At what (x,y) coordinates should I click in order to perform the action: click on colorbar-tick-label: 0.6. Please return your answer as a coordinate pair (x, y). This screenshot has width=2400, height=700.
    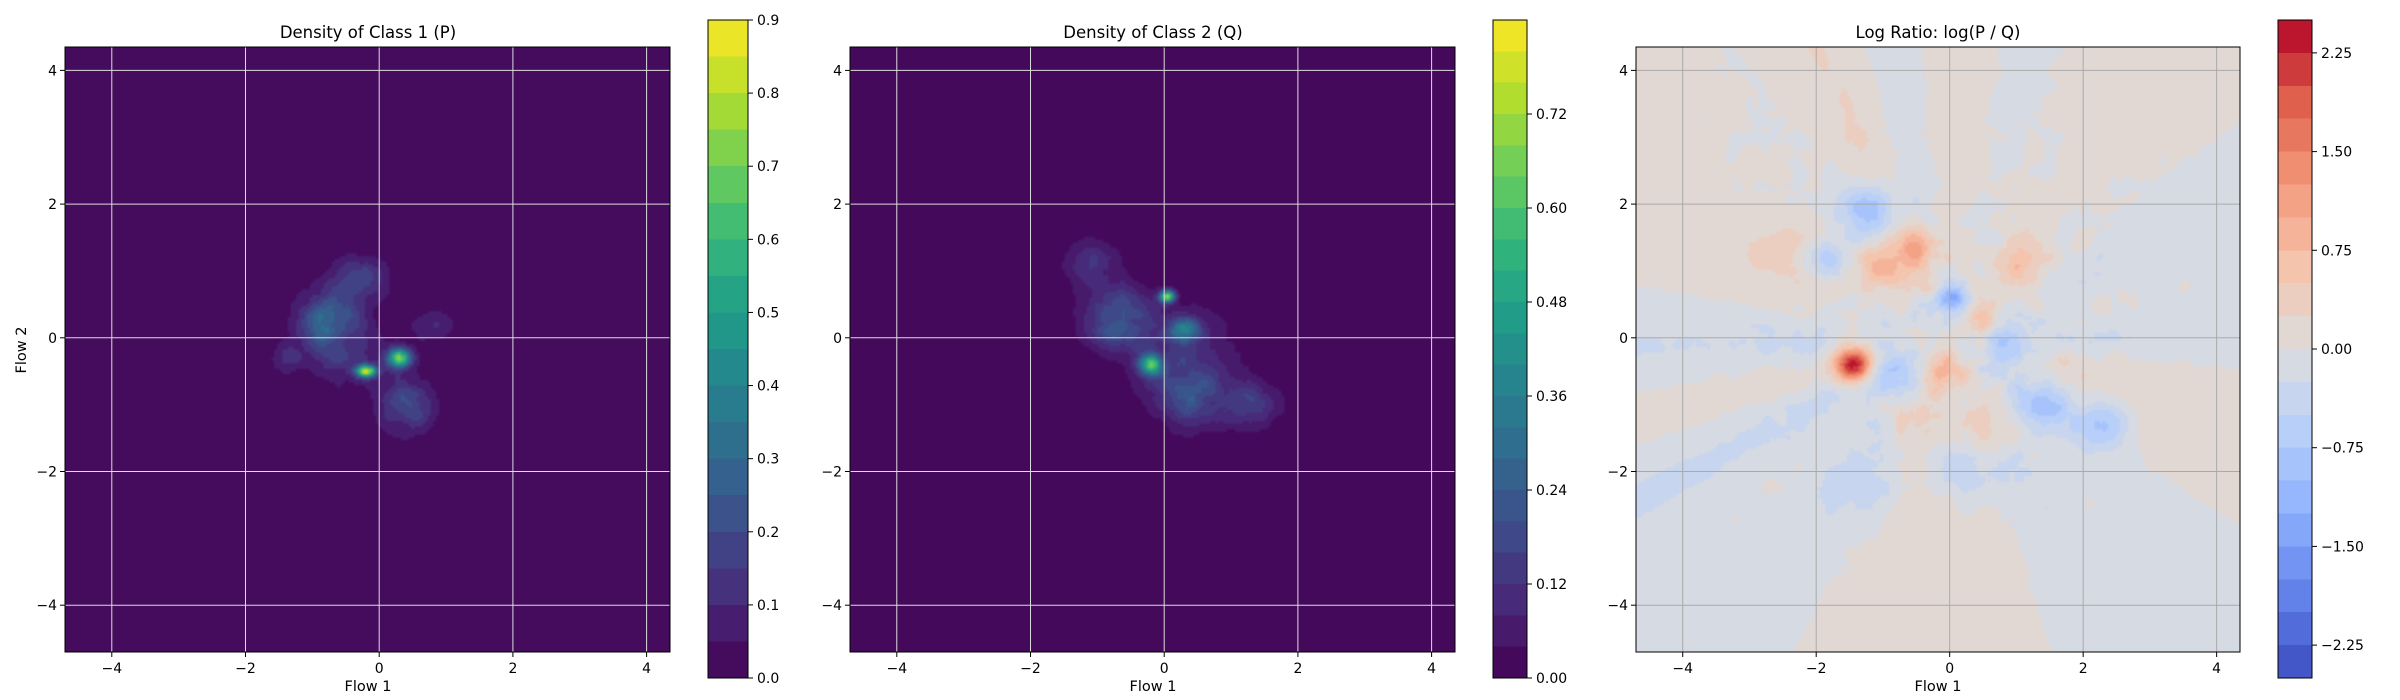
    Looking at the image, I should click on (768, 240).